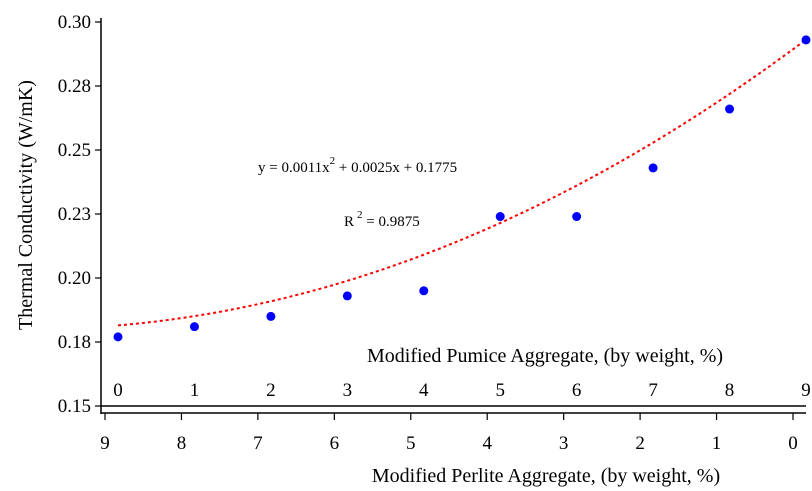 The height and width of the screenshot is (491, 812). Describe the element at coordinates (360, 215) in the screenshot. I see `r2-exponent: 2` at that location.